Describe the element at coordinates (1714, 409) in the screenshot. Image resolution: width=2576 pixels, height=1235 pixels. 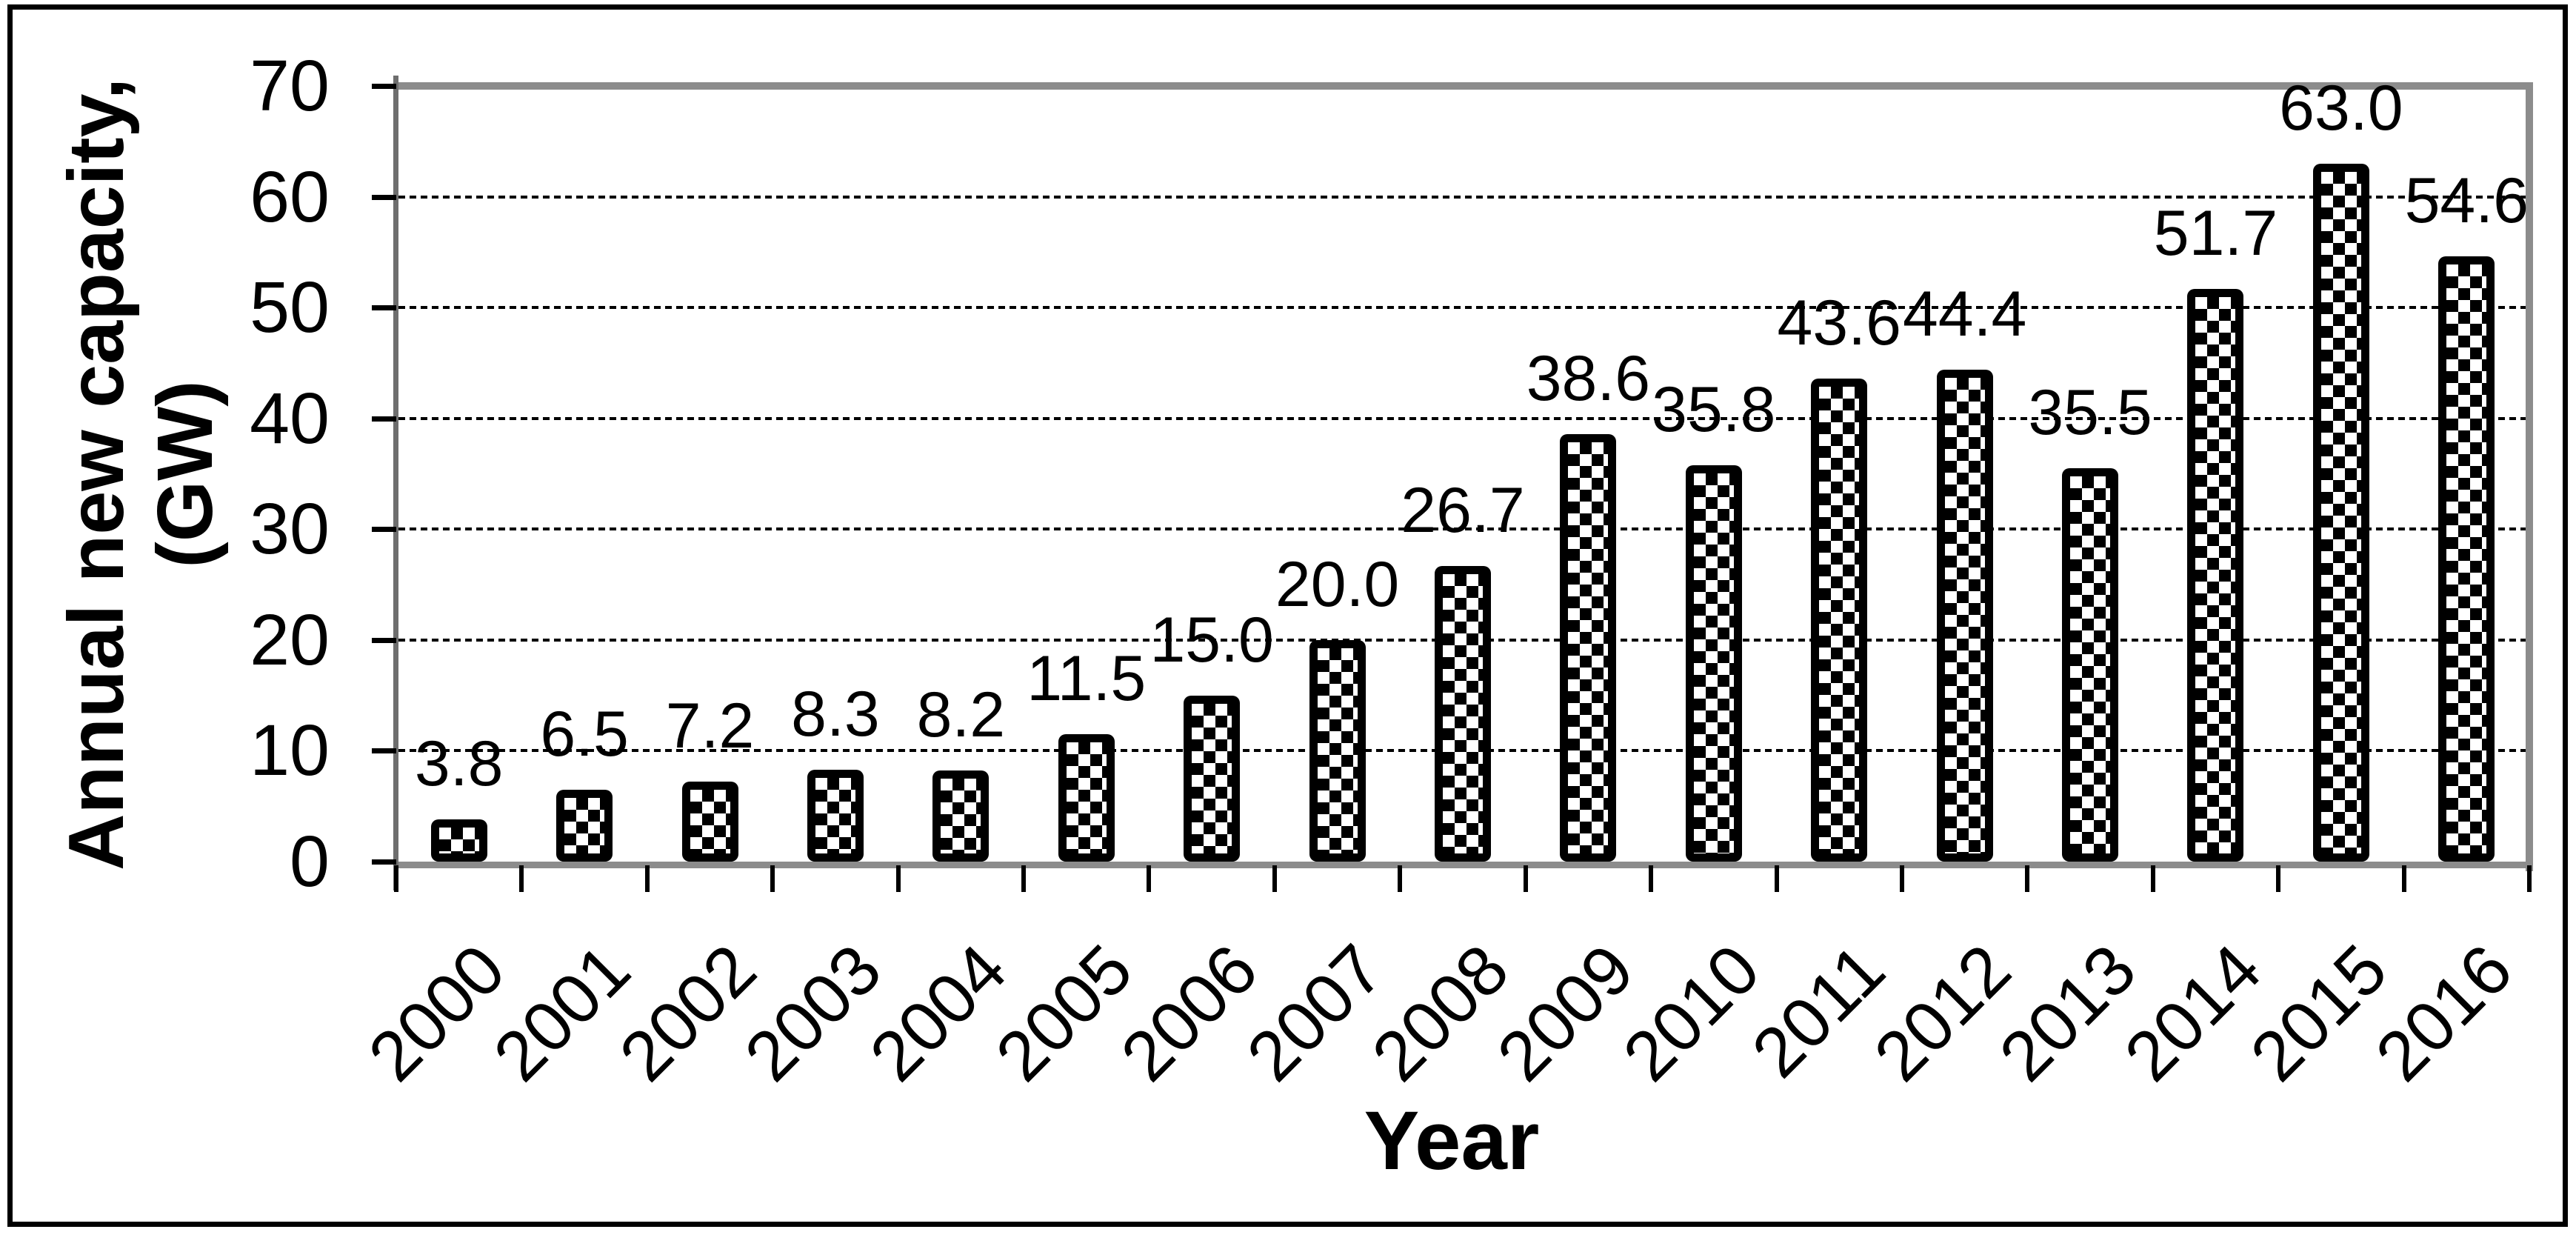
I see `bar-label-2010: 35.8` at that location.